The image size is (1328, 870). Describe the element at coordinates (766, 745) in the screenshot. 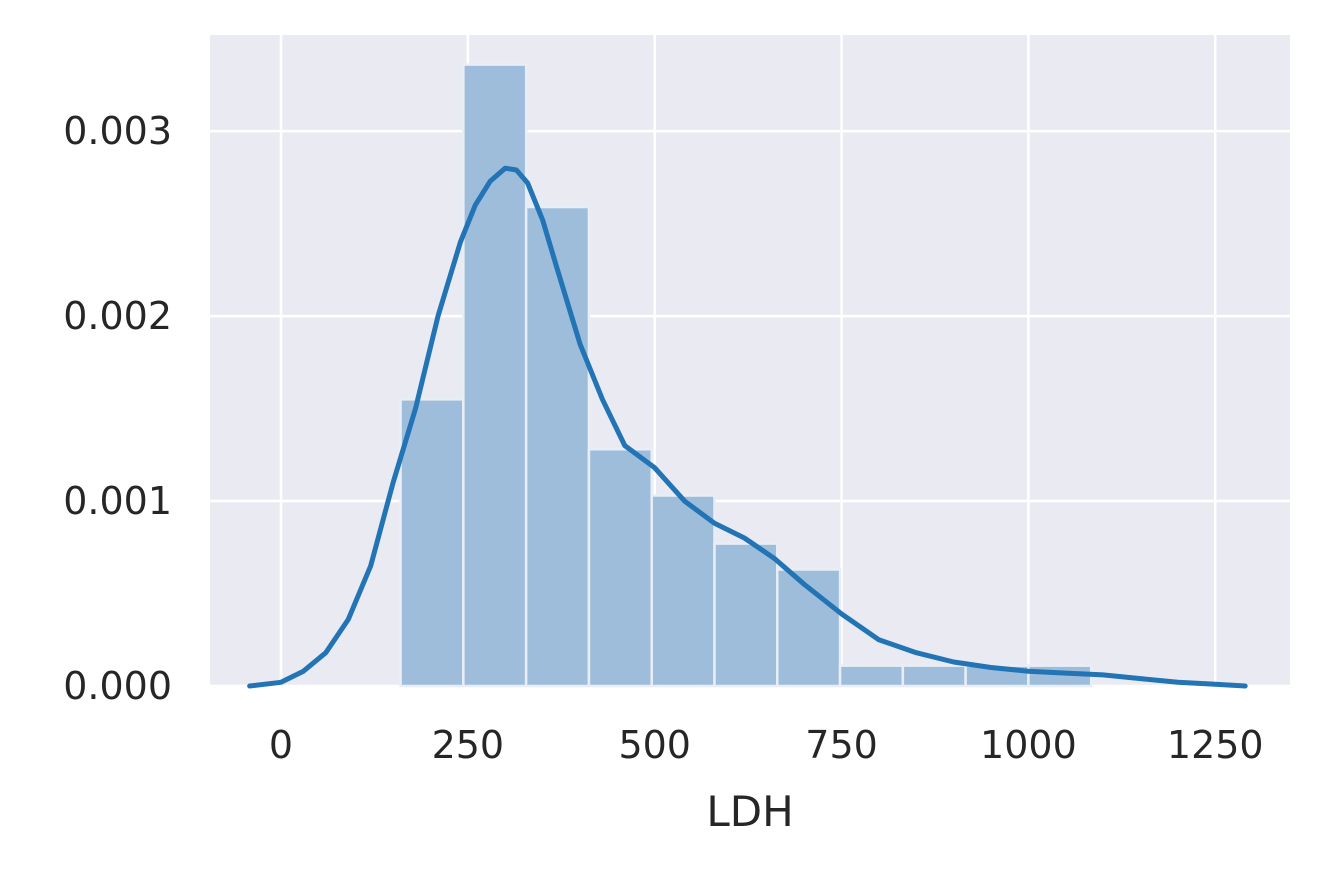

I see `x-tick-labels: 0 250 500 750 1000 1250` at that location.